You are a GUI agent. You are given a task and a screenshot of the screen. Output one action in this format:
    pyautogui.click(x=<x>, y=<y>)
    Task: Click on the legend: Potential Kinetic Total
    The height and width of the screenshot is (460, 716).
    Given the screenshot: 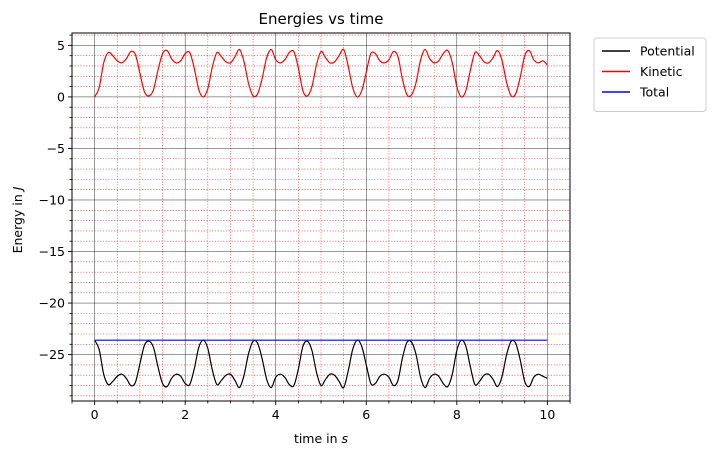 What is the action you would take?
    pyautogui.click(x=650, y=75)
    